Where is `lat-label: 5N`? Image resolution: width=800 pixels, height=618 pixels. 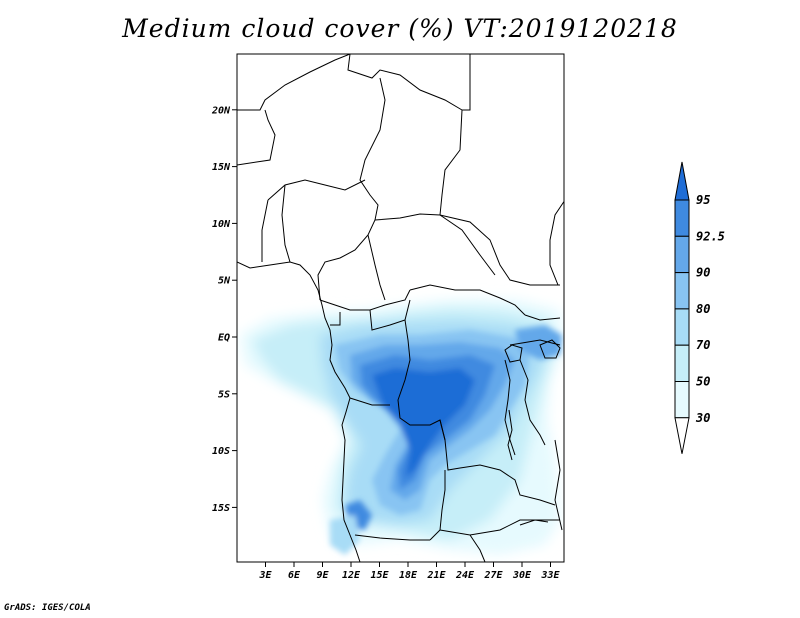 lat-label: 5N is located at coordinates (224, 281).